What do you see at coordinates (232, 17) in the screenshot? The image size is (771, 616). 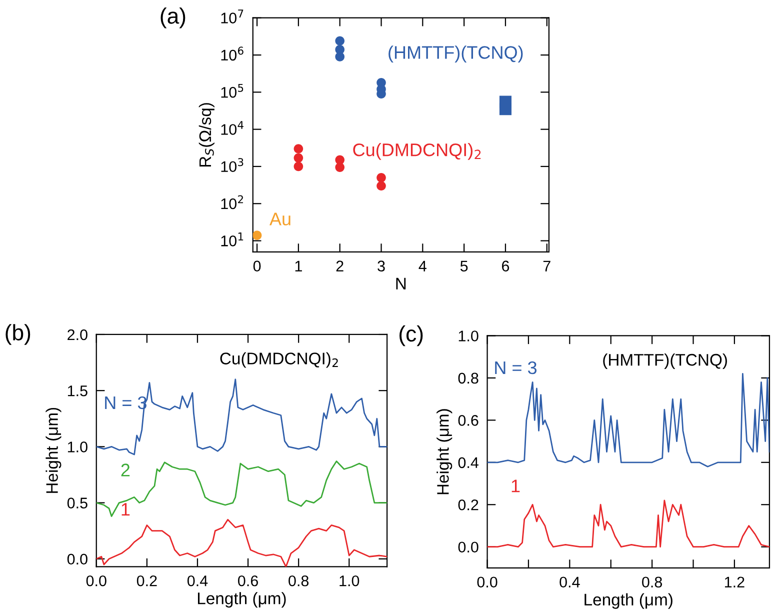 I see `y-tick-label: 10$^{7}$` at bounding box center [232, 17].